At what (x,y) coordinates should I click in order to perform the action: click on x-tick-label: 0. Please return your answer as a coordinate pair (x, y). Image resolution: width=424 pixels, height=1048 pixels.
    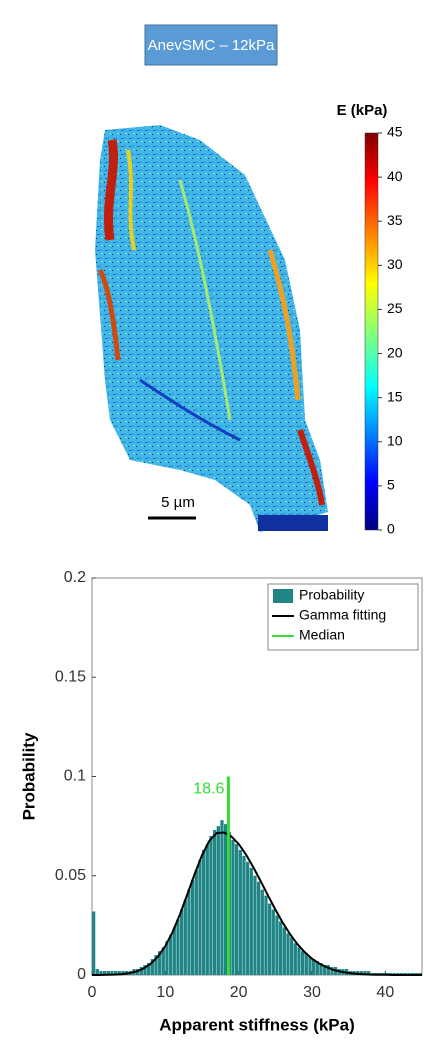
    Looking at the image, I should click on (92, 992).